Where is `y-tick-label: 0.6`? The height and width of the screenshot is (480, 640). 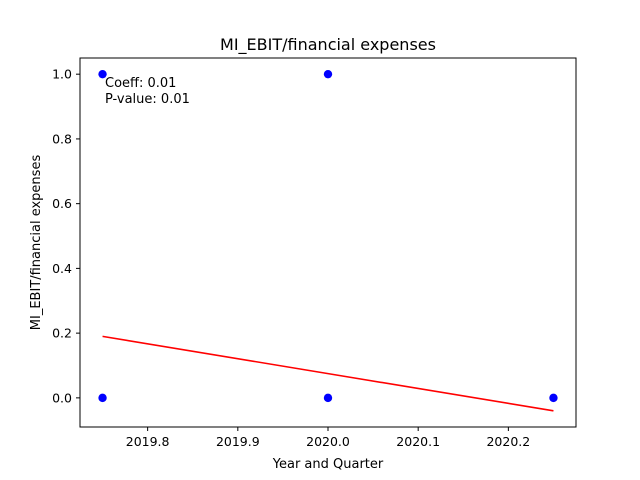 y-tick-label: 0.6 is located at coordinates (62, 203).